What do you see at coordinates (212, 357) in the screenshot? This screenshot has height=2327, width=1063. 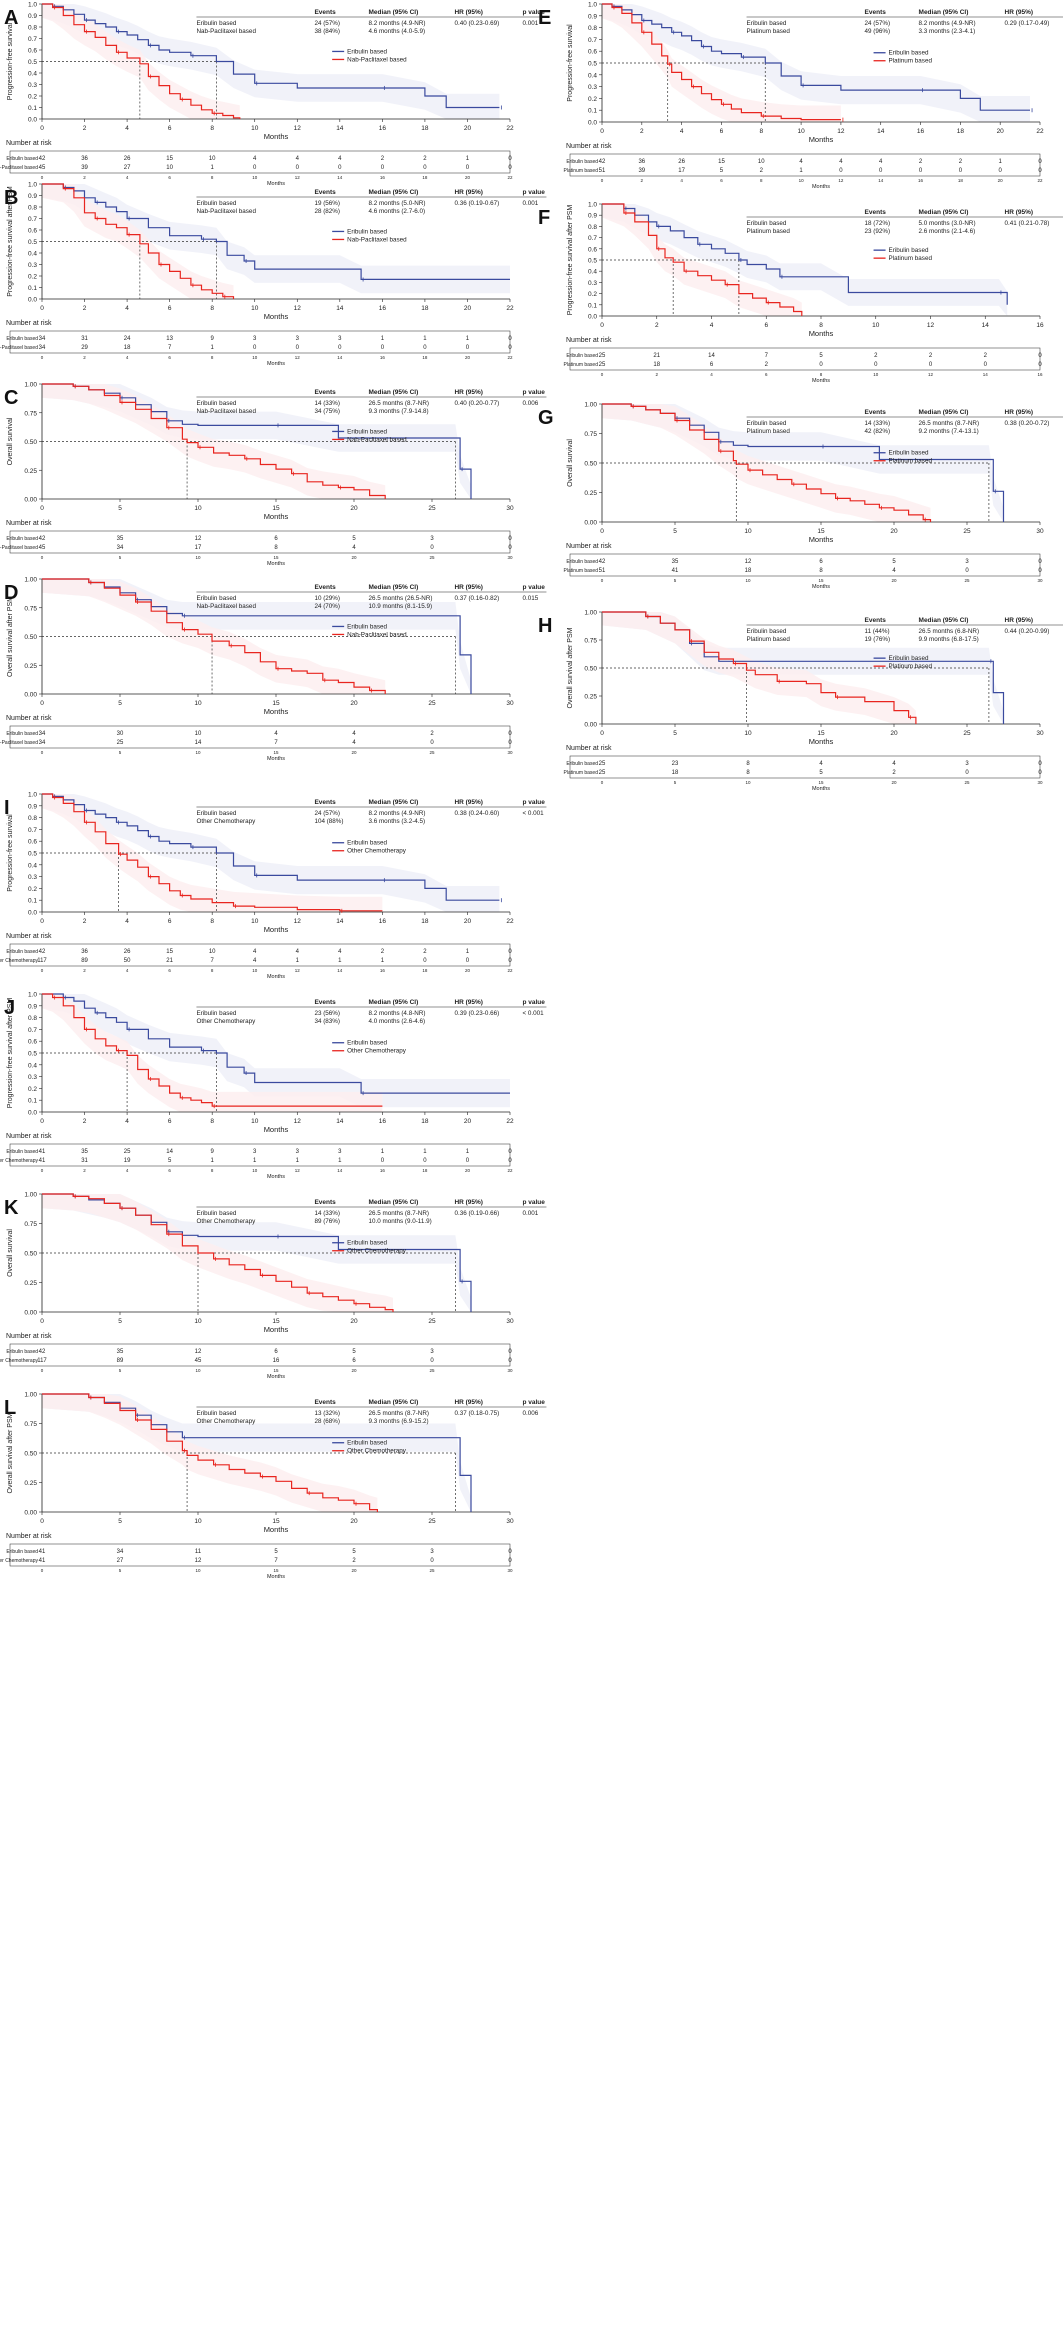 I see `risk-tick-label: 8` at bounding box center [212, 357].